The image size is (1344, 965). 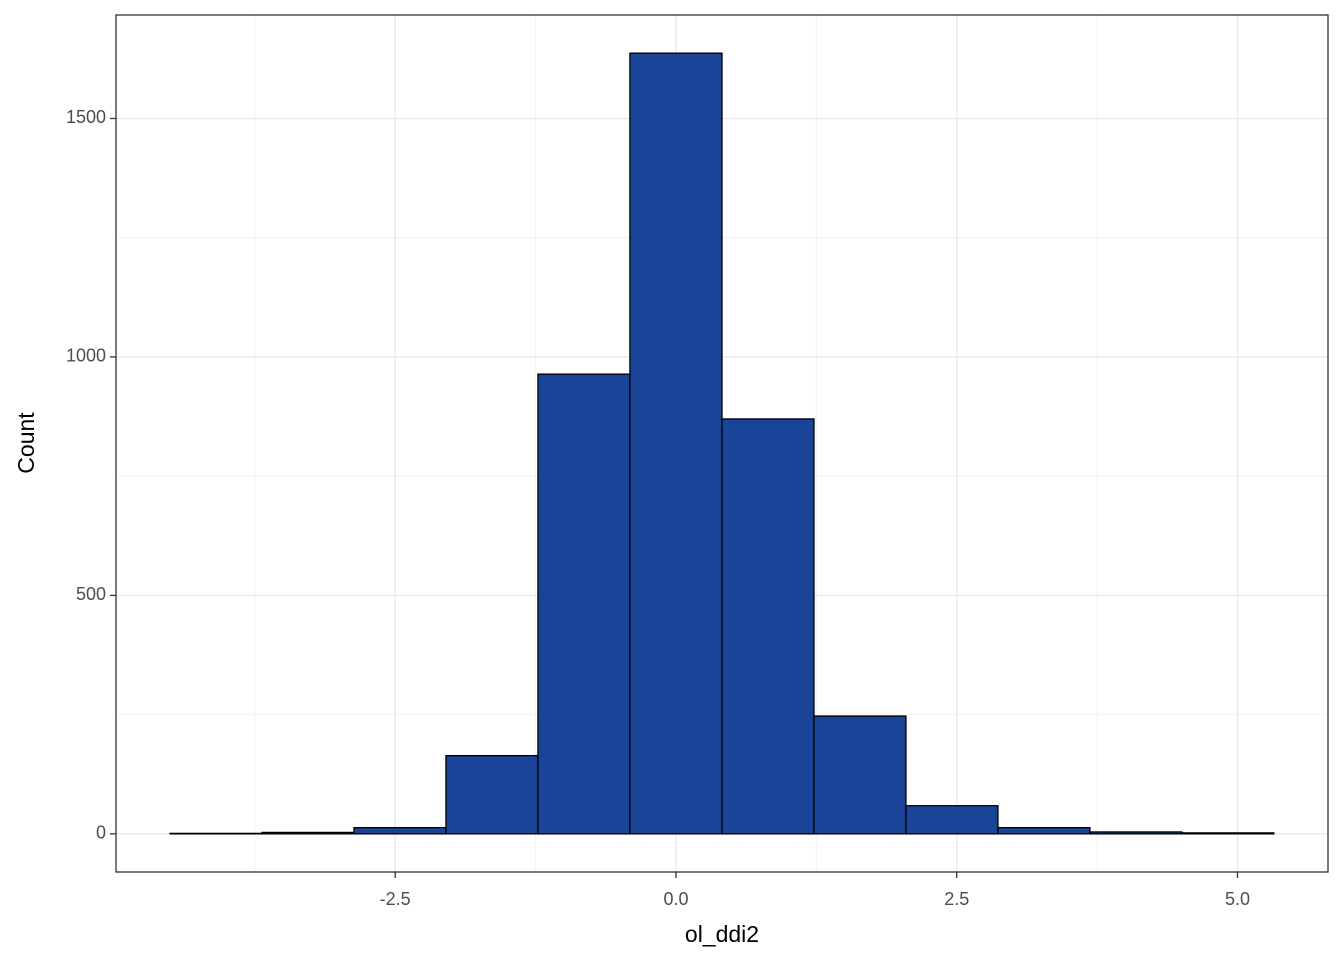 I want to click on y-tick-label: 500, so click(x=91, y=594).